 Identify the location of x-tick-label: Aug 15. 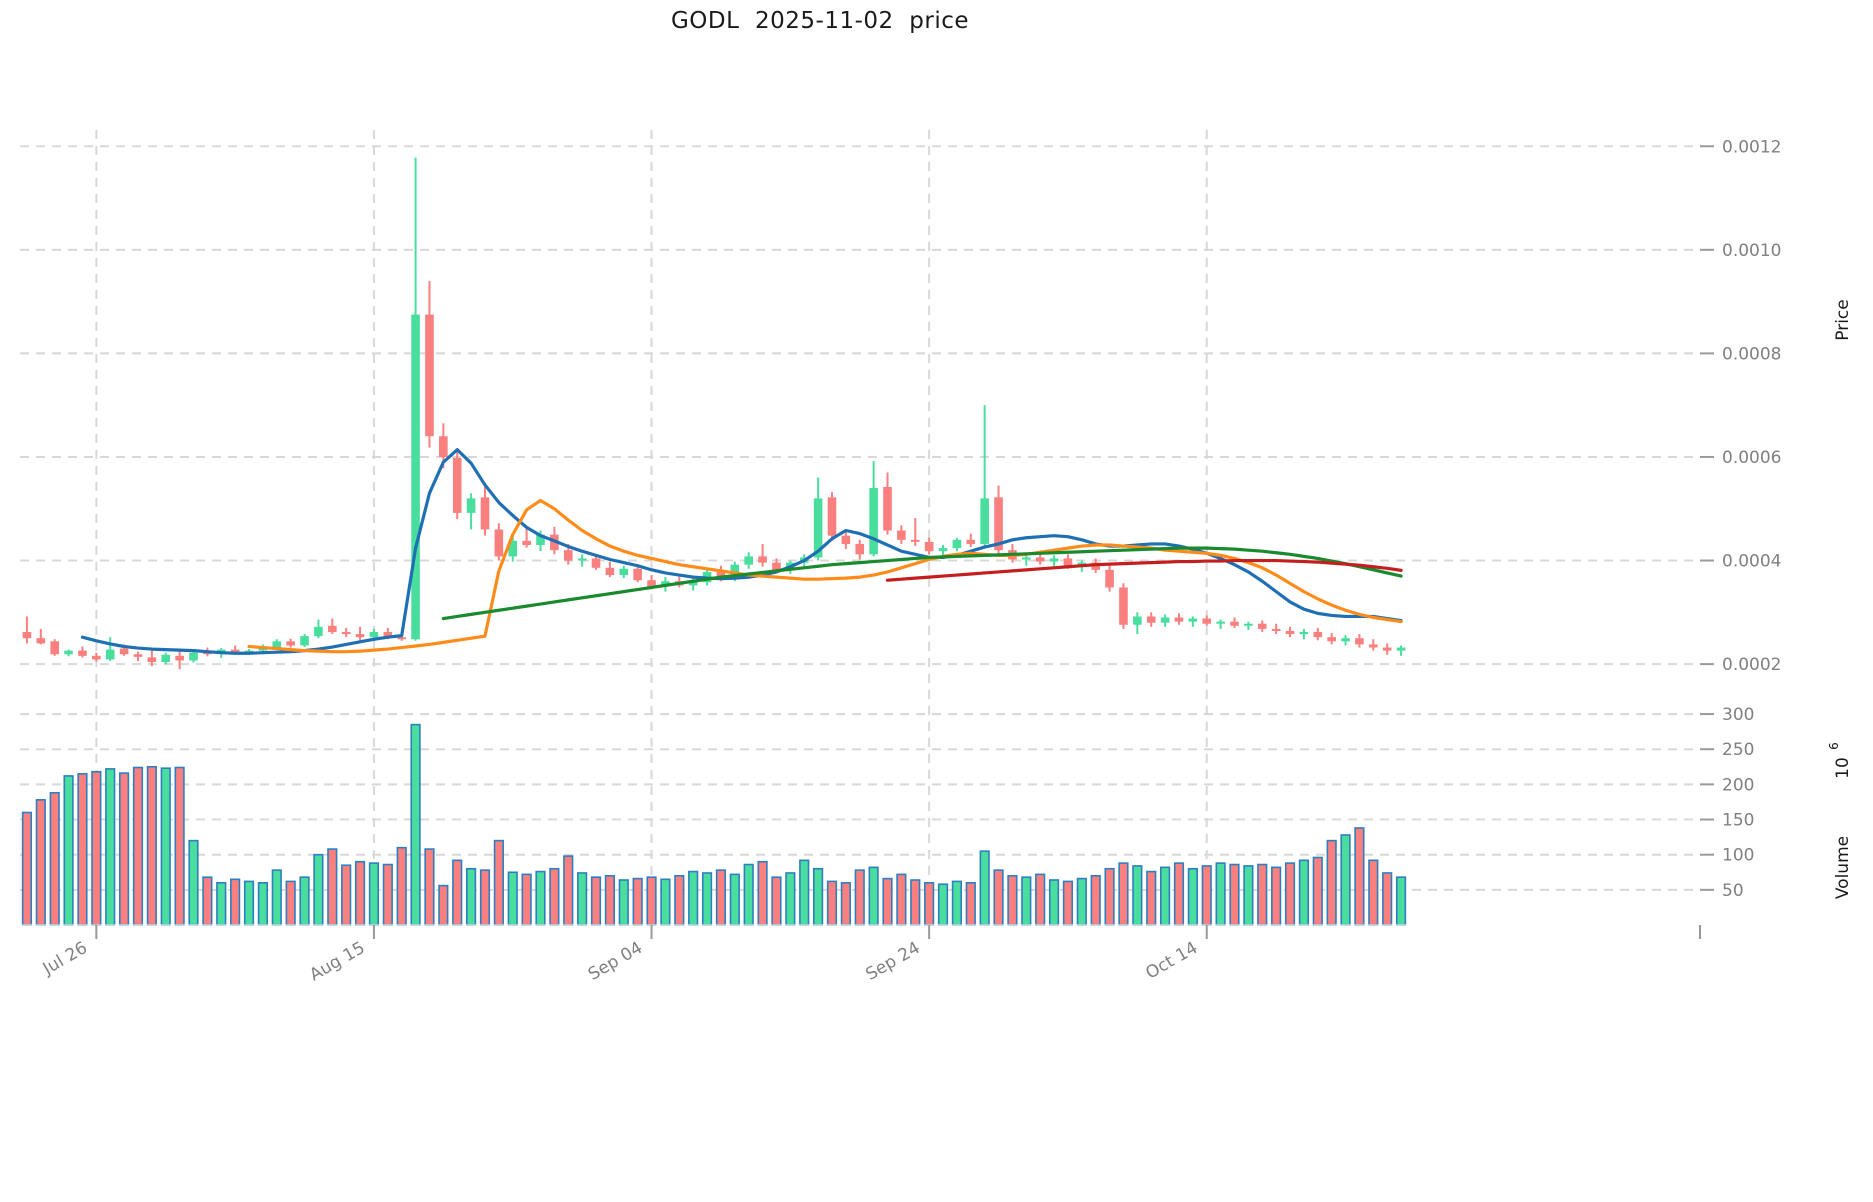
(337, 961).